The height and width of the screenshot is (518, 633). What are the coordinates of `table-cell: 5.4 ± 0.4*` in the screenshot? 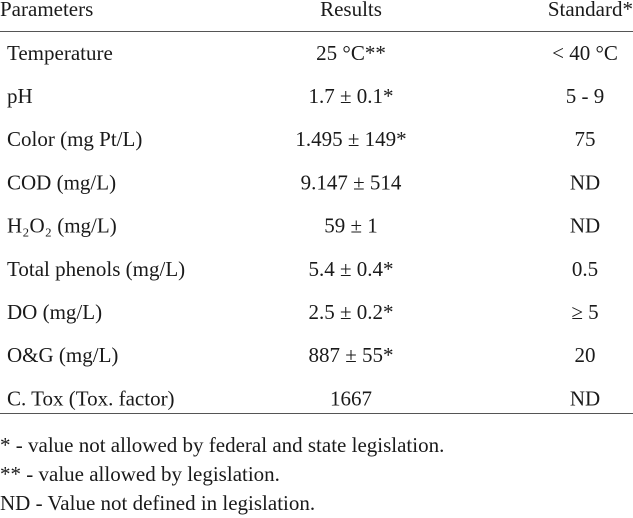 It's located at (350, 269).